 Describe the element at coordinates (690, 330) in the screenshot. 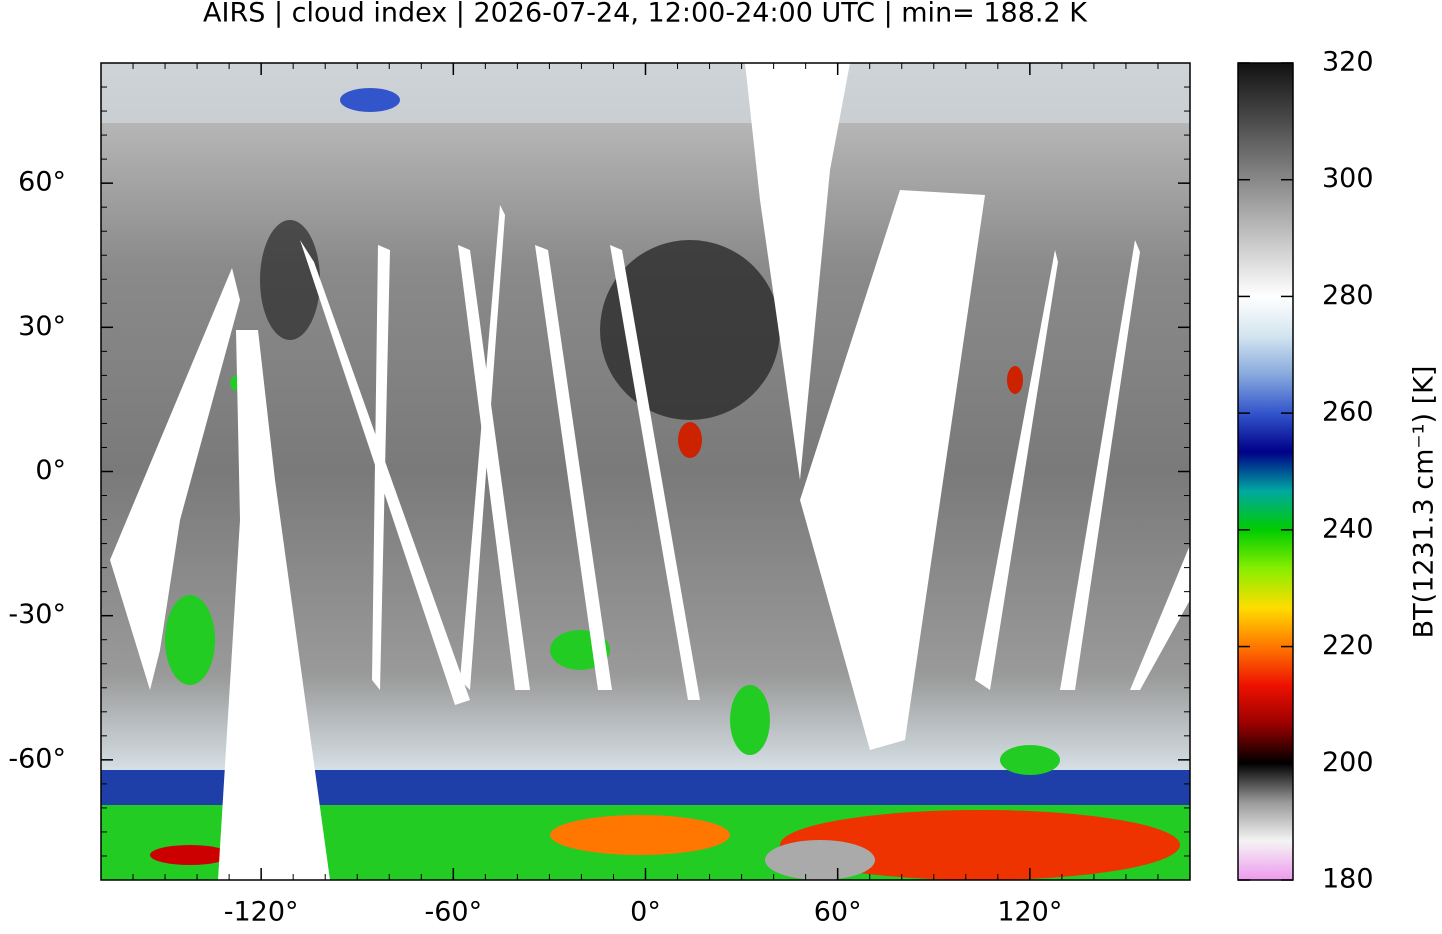

I see `sahara-warm` at that location.